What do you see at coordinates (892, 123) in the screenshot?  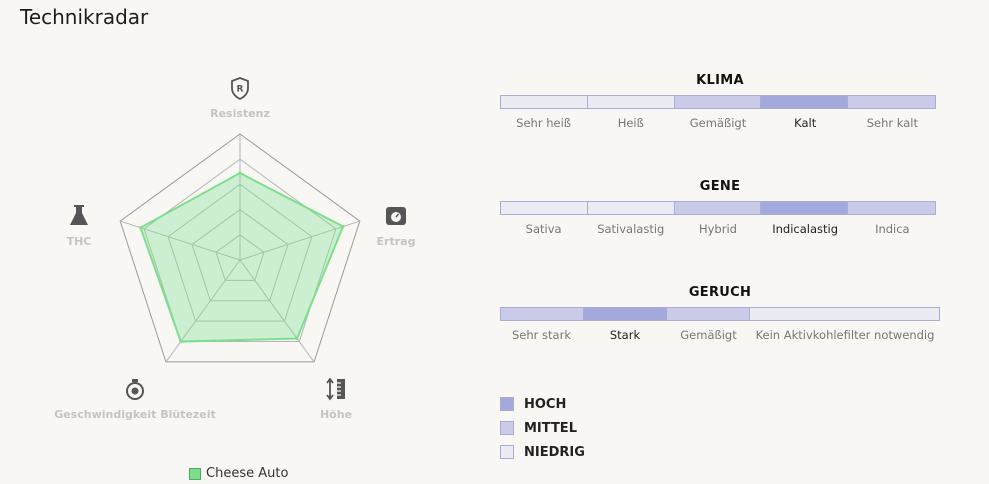 I see `scale-label: Sehr kalt` at bounding box center [892, 123].